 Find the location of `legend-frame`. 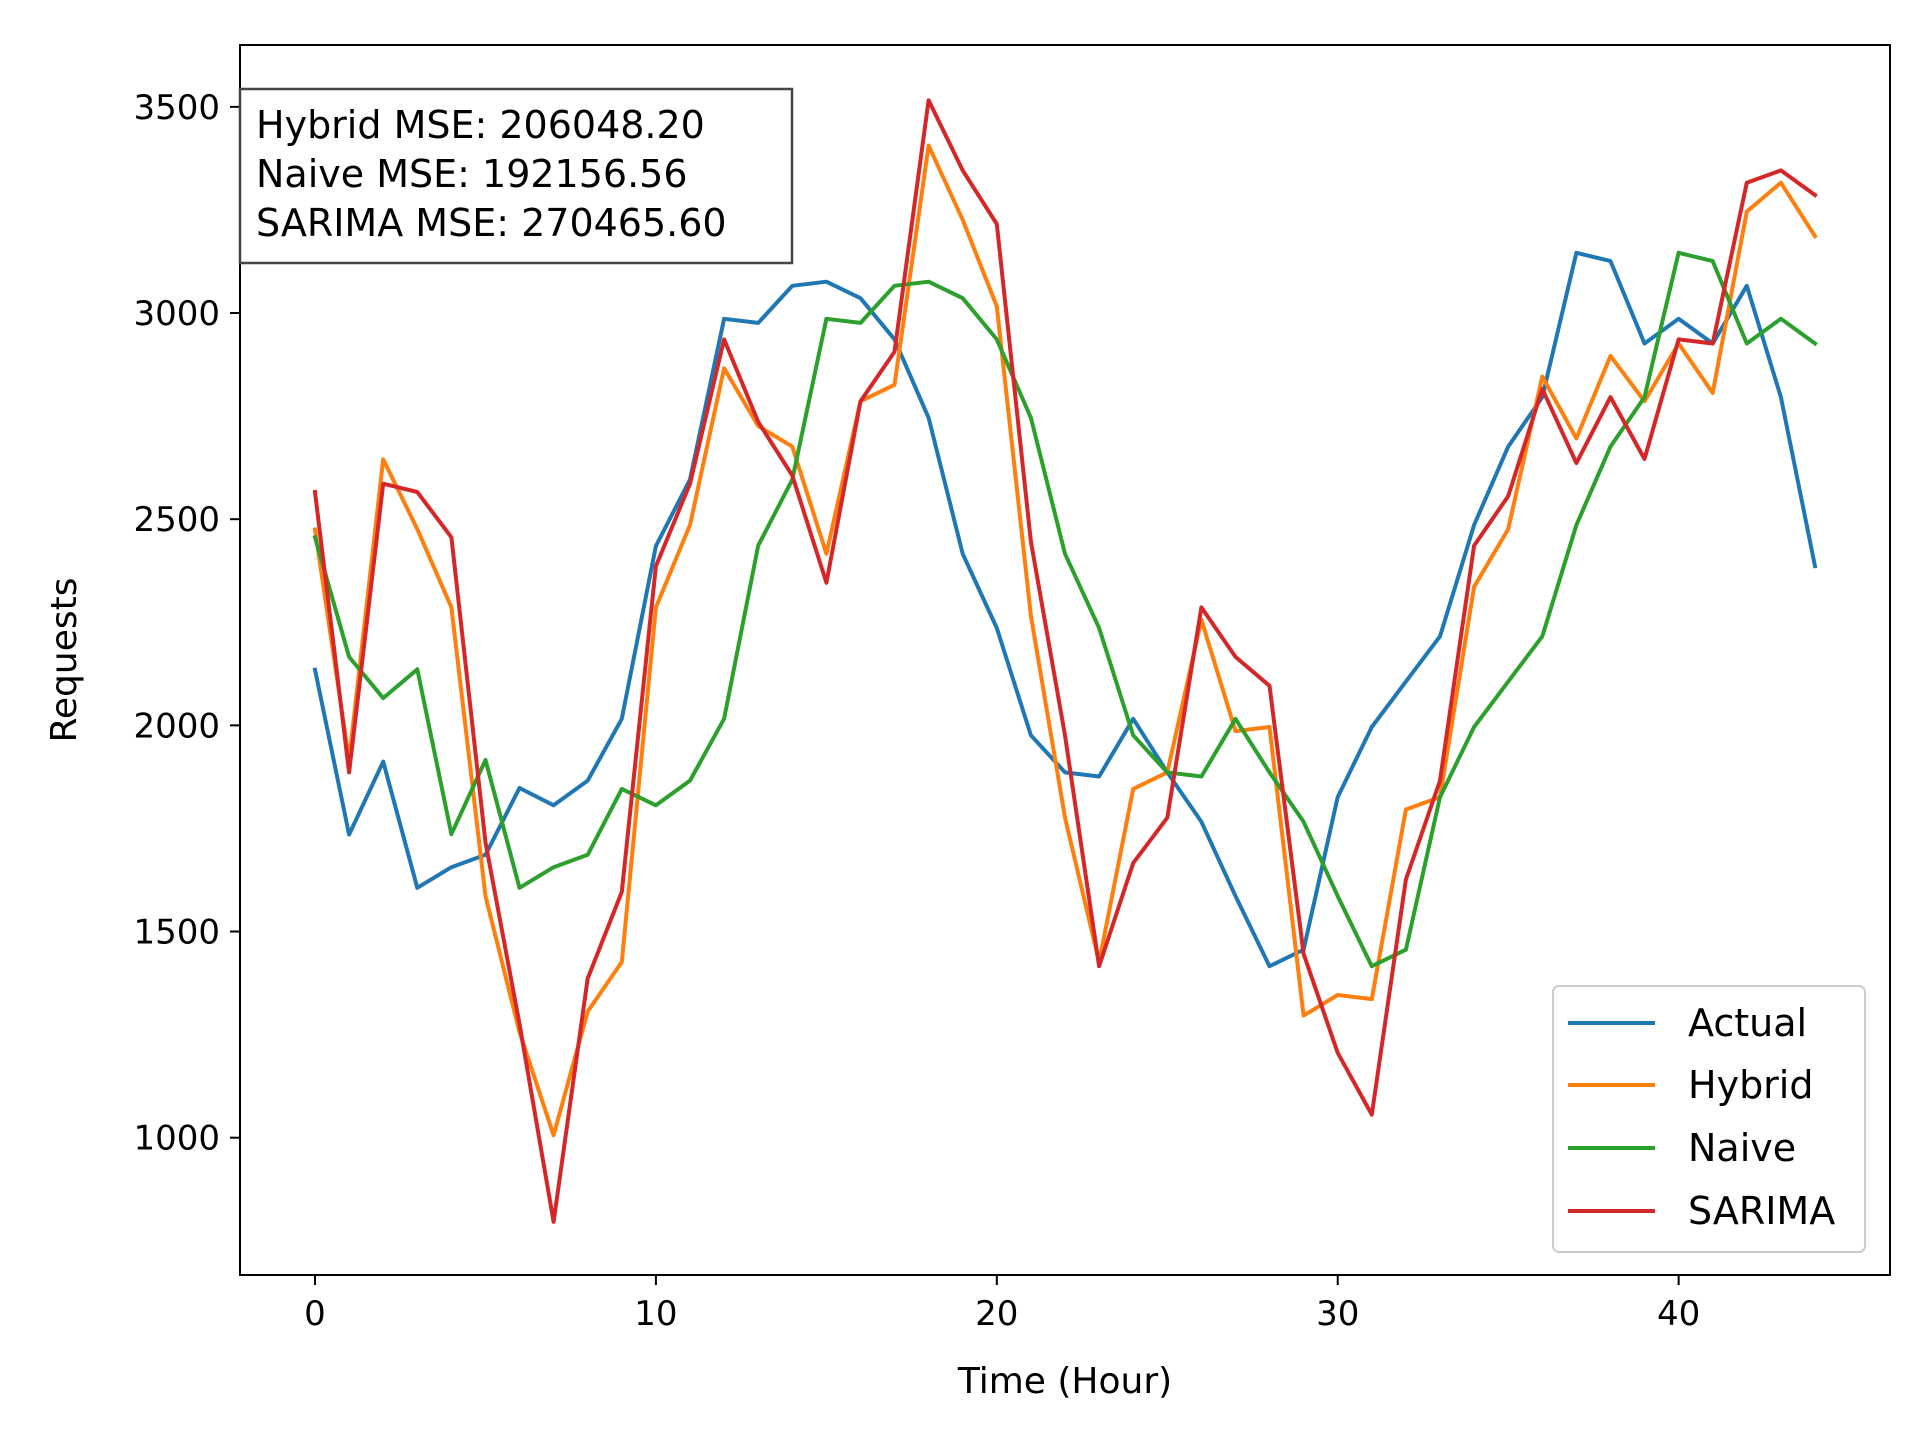

legend-frame is located at coordinates (1709, 1119).